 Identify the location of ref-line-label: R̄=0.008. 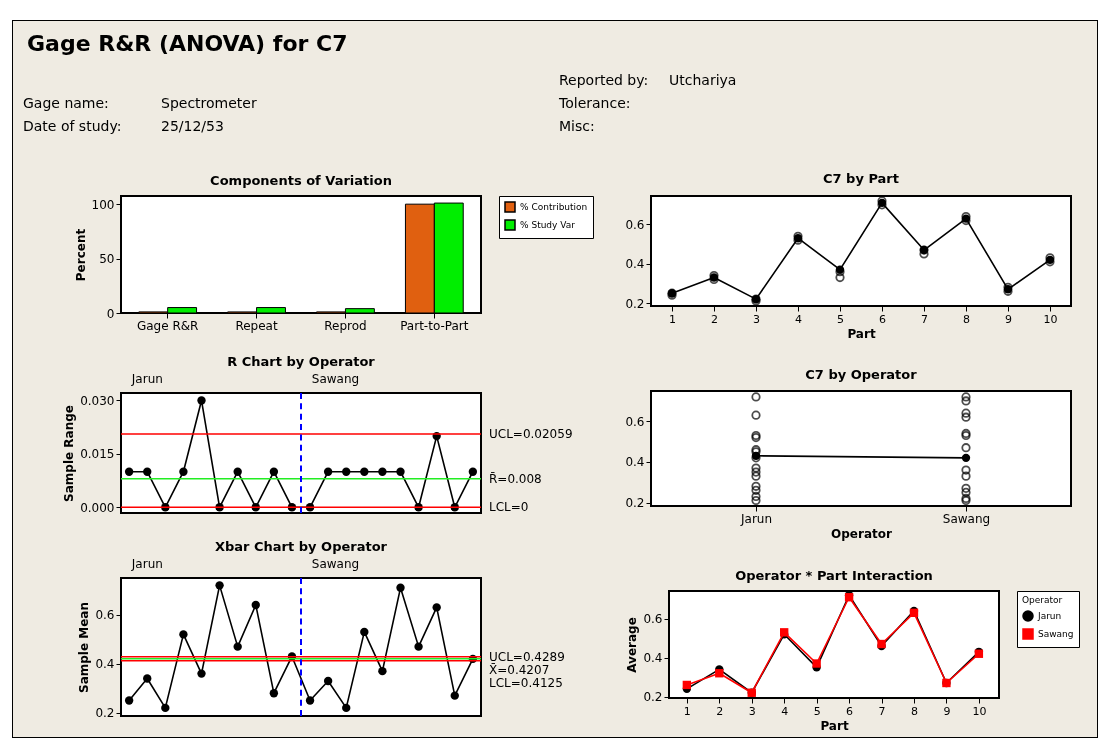
(515, 478).